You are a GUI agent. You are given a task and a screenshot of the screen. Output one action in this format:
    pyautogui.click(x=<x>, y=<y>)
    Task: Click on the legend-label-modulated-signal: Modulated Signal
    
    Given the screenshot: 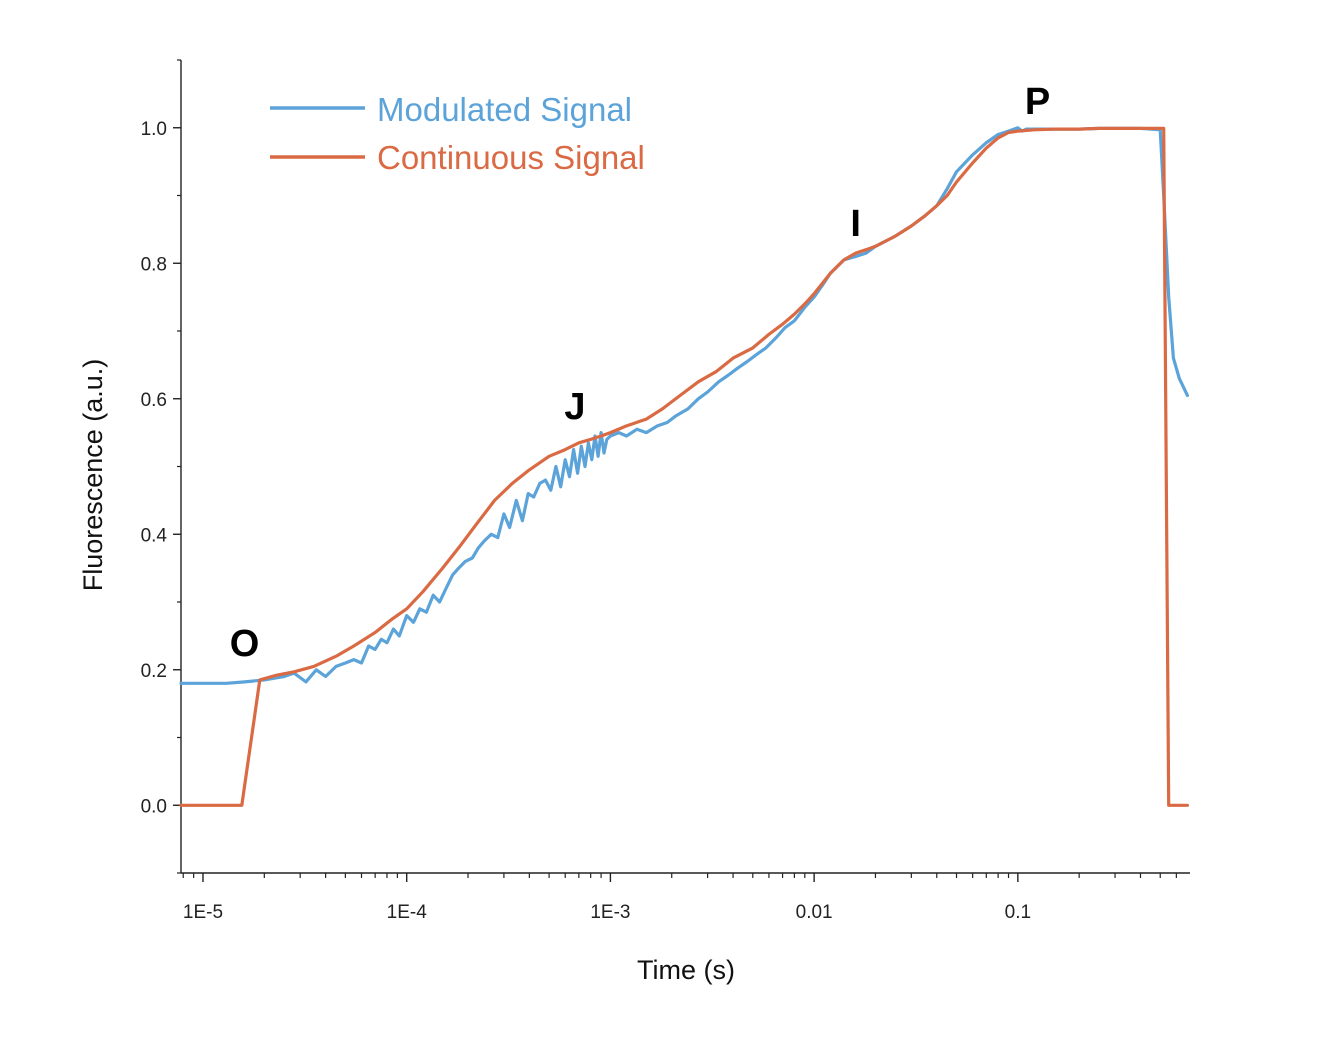 What is the action you would take?
    pyautogui.click(x=504, y=109)
    